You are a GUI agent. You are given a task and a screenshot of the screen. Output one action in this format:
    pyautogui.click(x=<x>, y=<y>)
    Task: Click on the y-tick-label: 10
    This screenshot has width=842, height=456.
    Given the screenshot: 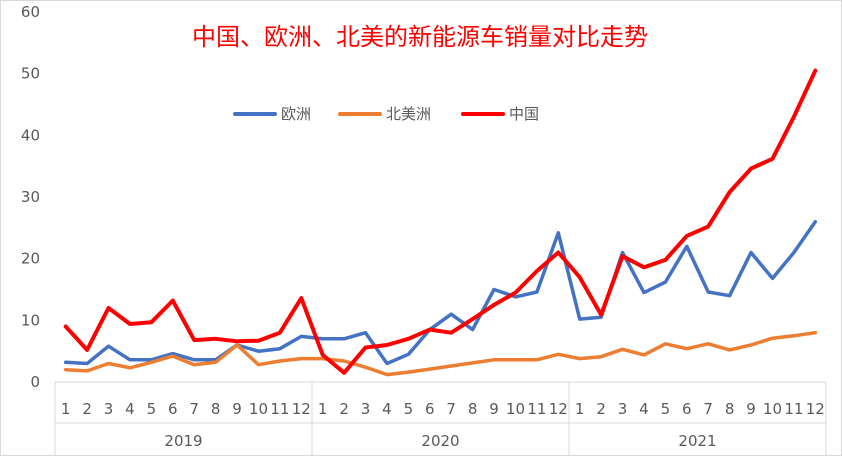 What is the action you would take?
    pyautogui.click(x=30, y=320)
    